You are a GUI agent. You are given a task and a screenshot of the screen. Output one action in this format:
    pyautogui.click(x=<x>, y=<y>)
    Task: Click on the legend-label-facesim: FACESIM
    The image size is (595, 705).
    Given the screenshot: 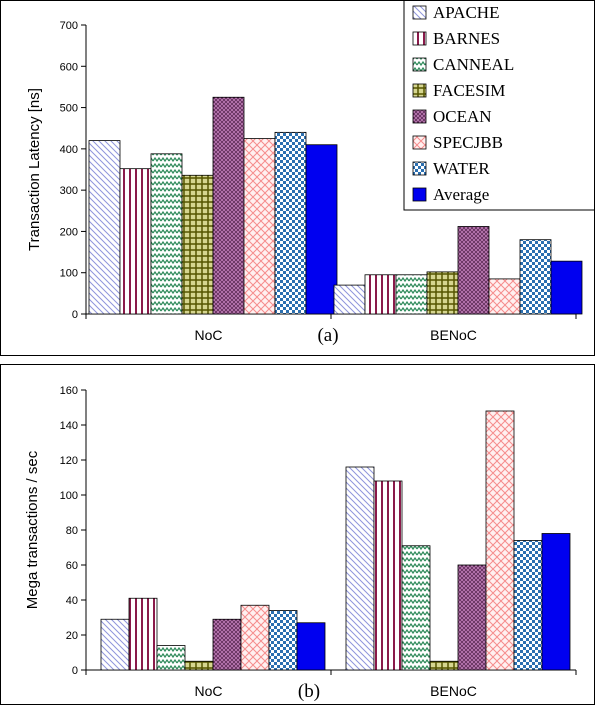 What is the action you would take?
    pyautogui.click(x=469, y=90)
    